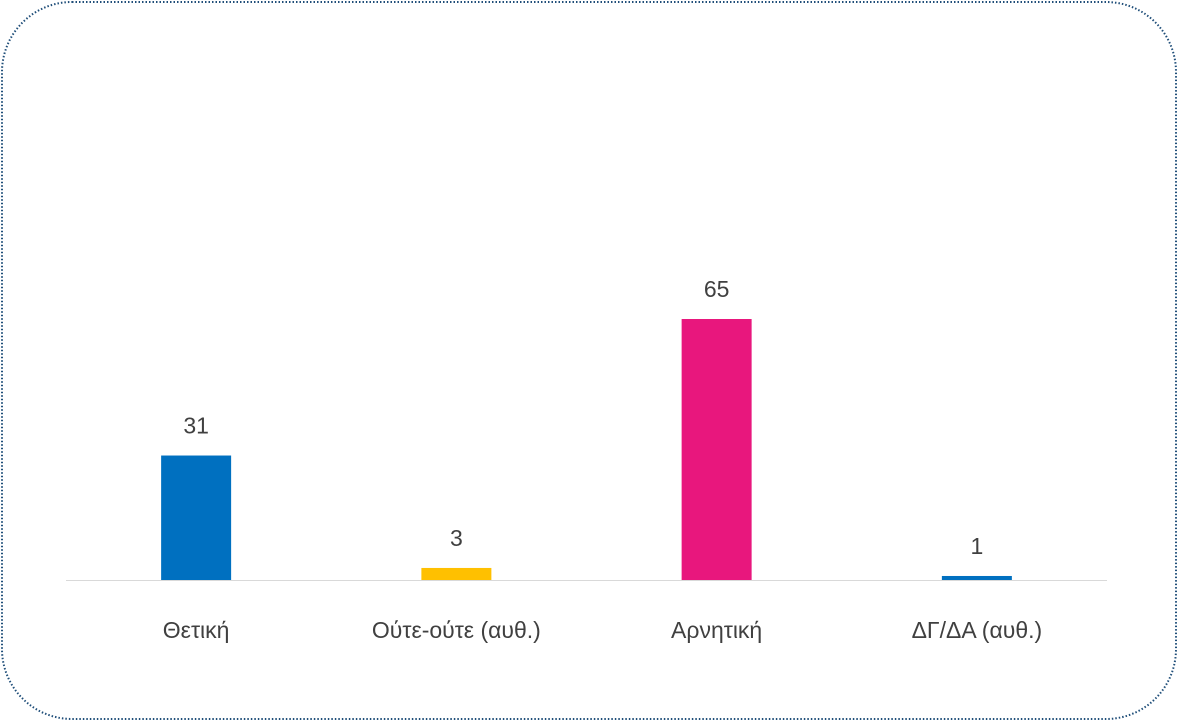 This screenshot has height=726, width=1178. I want to click on x-tick-label: Ούτε-ούτε (αυθ.), so click(456, 630).